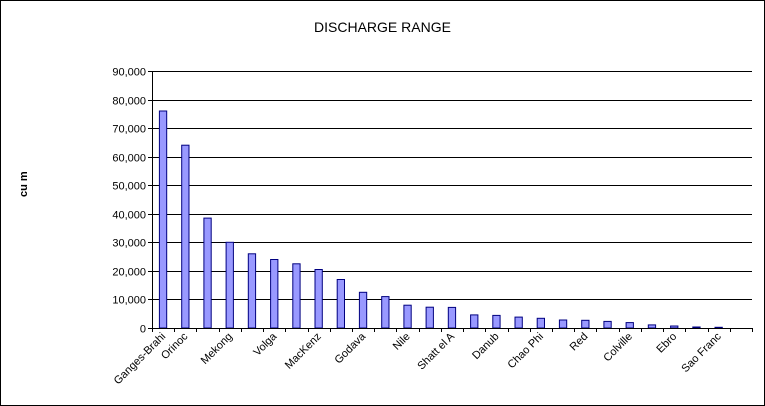 The image size is (765, 406). What do you see at coordinates (140, 359) in the screenshot?
I see `x-category-label: Ganges-Brahi` at bounding box center [140, 359].